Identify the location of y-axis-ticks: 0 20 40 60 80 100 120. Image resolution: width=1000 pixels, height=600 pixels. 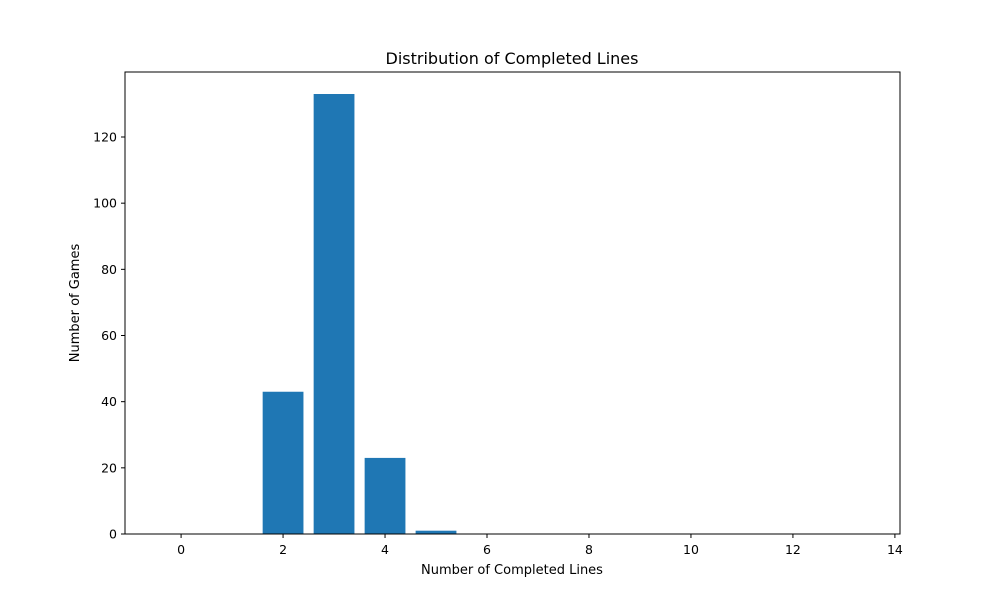
(109, 336).